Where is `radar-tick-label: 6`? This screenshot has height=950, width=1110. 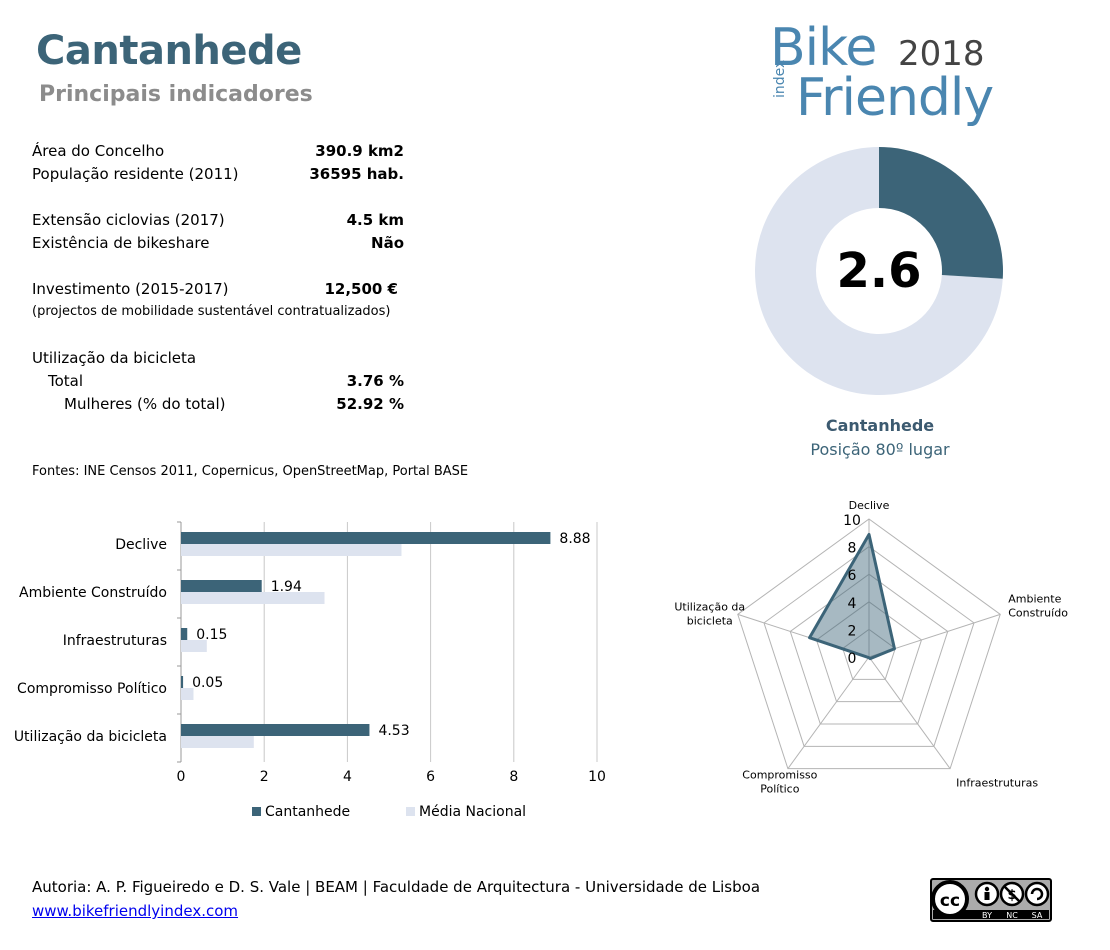
radar-tick-label: 6 is located at coordinates (852, 576).